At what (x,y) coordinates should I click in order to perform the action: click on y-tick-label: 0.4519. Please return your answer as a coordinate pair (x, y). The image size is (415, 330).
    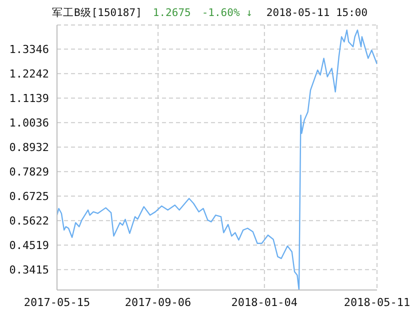
    Looking at the image, I should click on (29, 245).